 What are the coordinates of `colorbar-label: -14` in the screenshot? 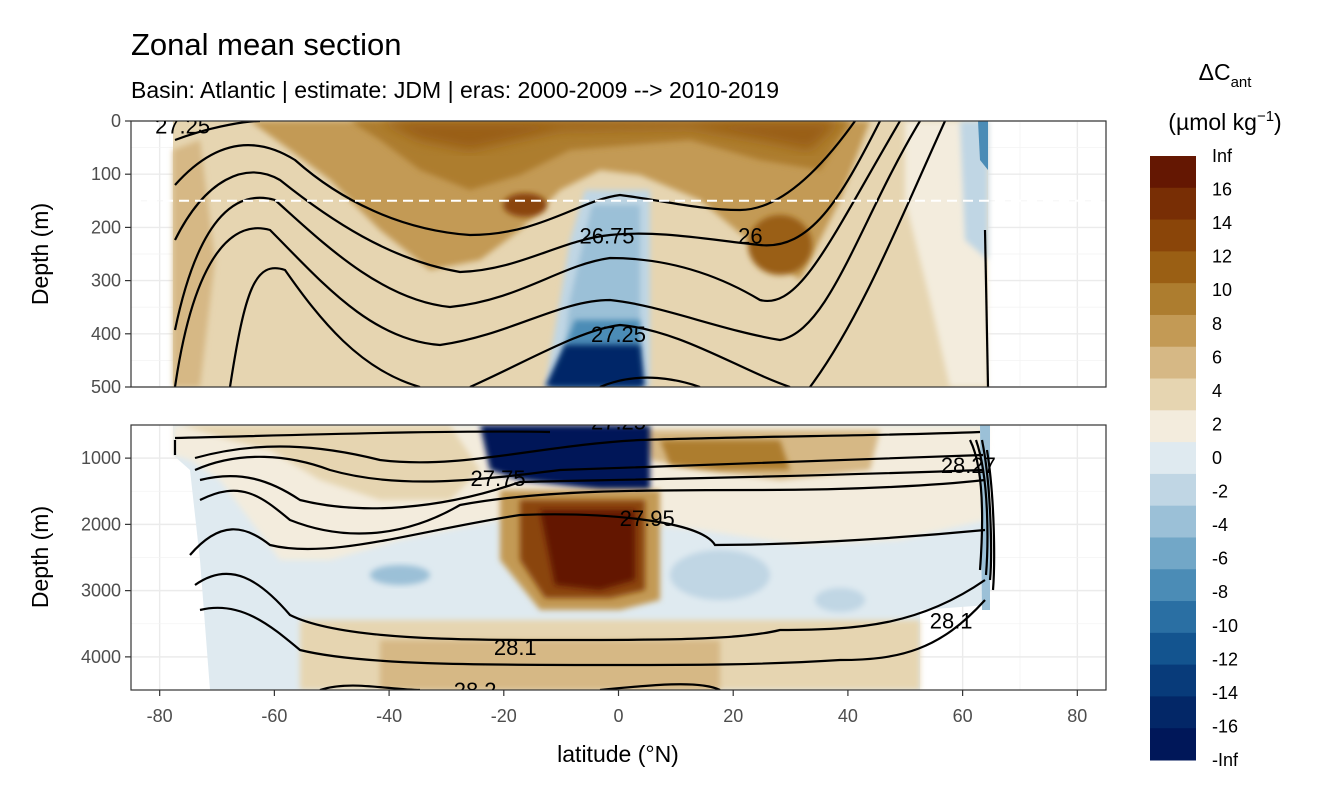 It's located at (1225, 693).